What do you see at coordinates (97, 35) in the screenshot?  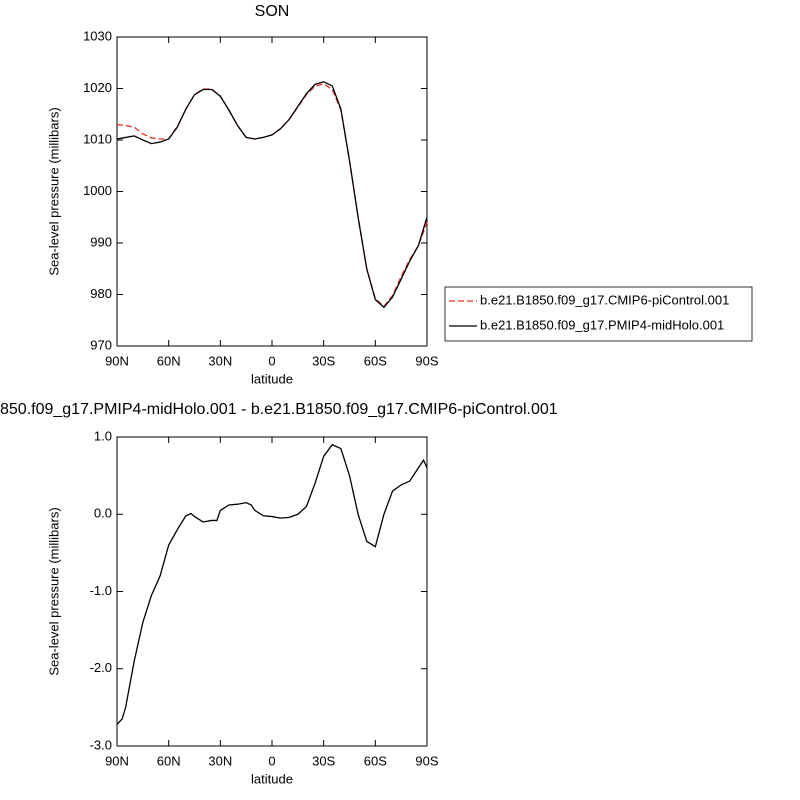 I see `y-tick-label: 1030` at bounding box center [97, 35].